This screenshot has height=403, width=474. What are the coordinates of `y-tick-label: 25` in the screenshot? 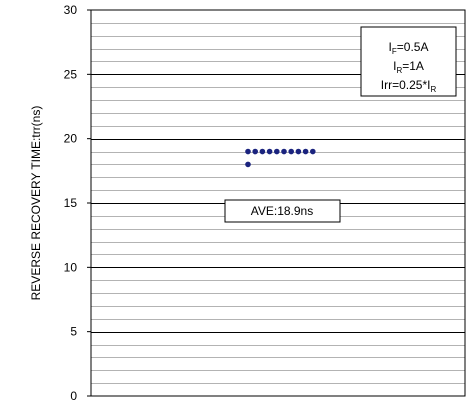 It's located at (71, 74).